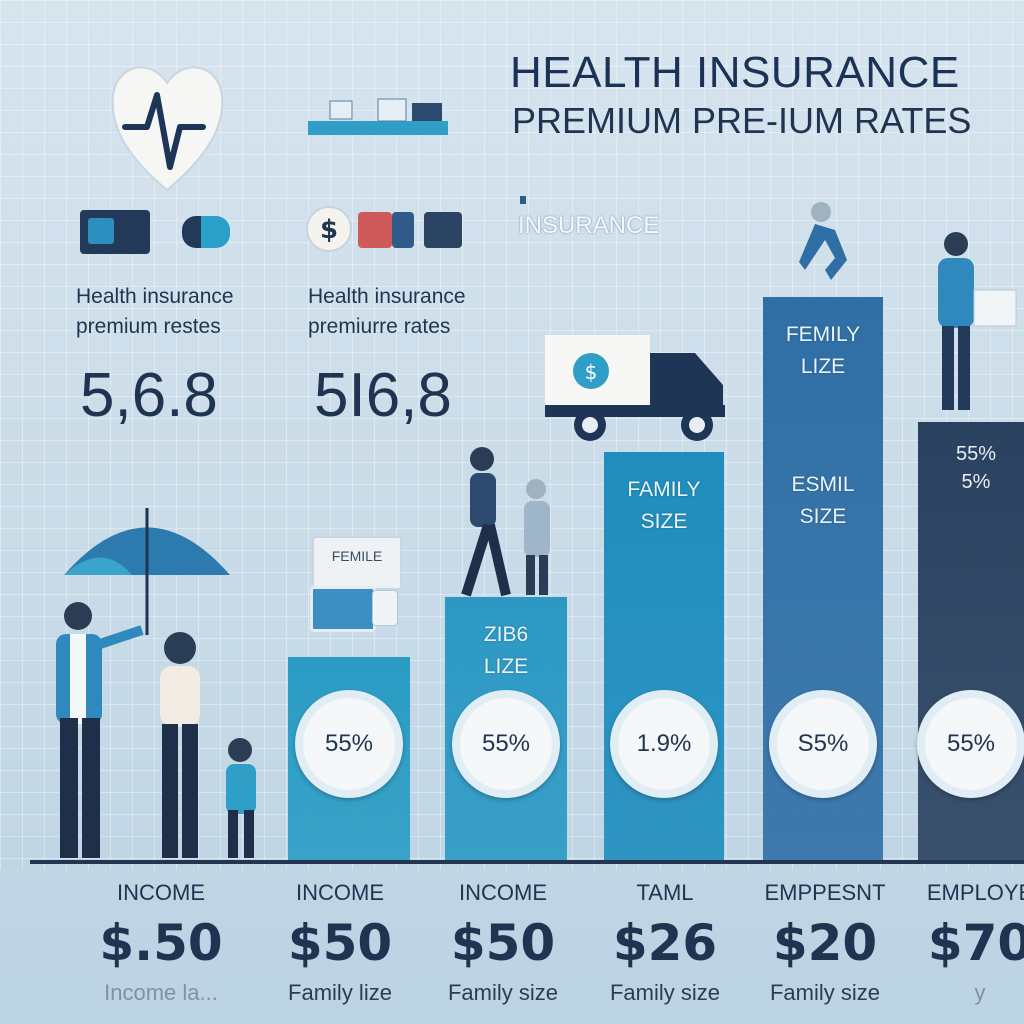 This screenshot has width=1024, height=1024. Describe the element at coordinates (980, 992) in the screenshot. I see `column-5-bottom: y` at that location.